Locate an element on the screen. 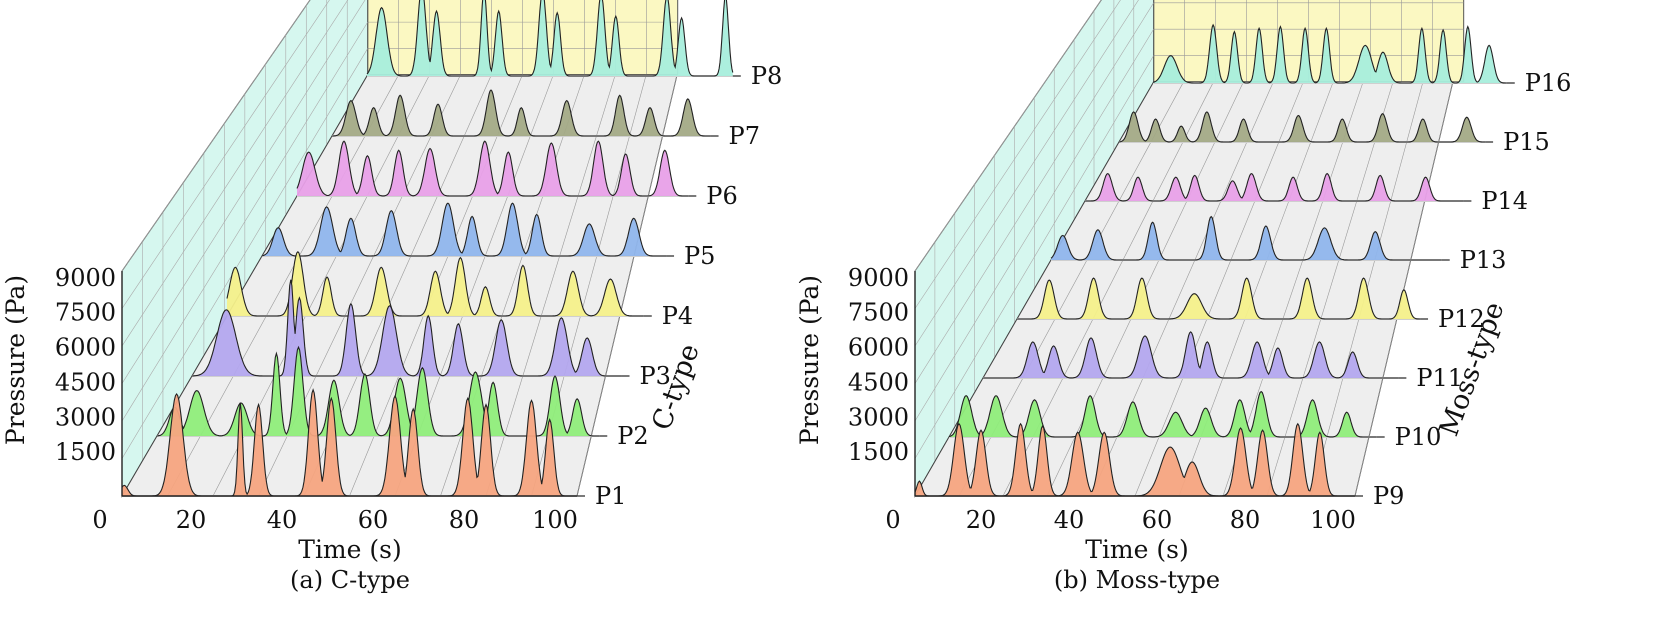 The image size is (1655, 634). series-p13 is located at coordinates (1250, 238).